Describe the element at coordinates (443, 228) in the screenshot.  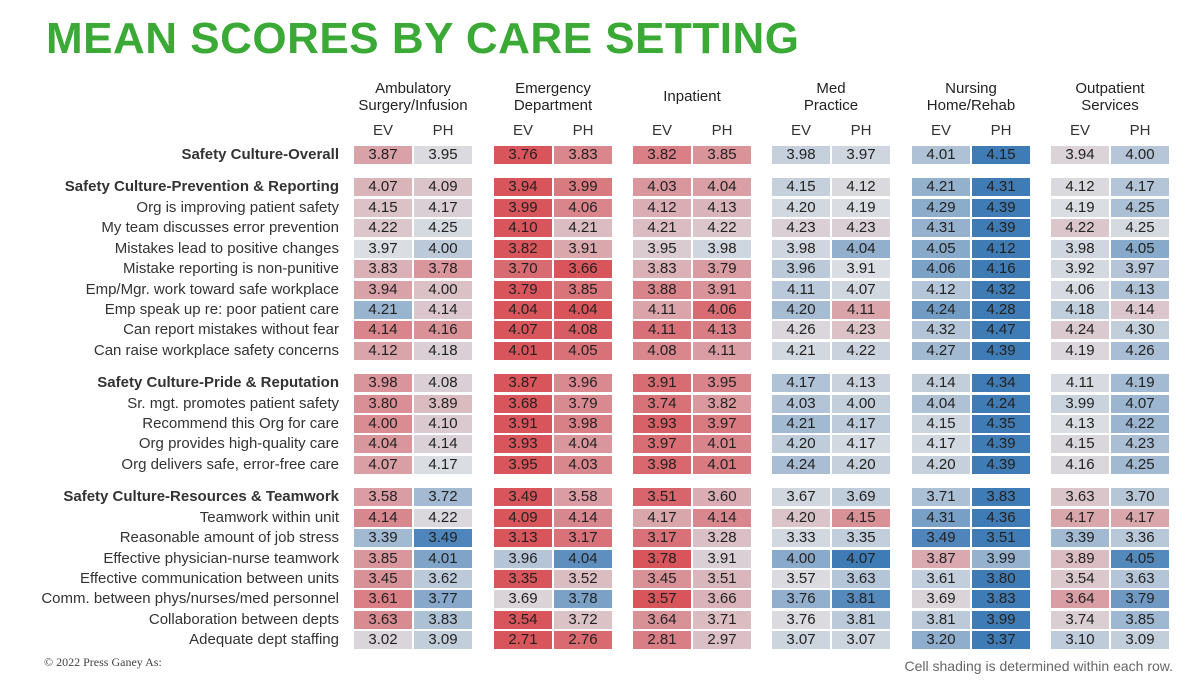
I see `heatmap-cell: 4.25` at that location.